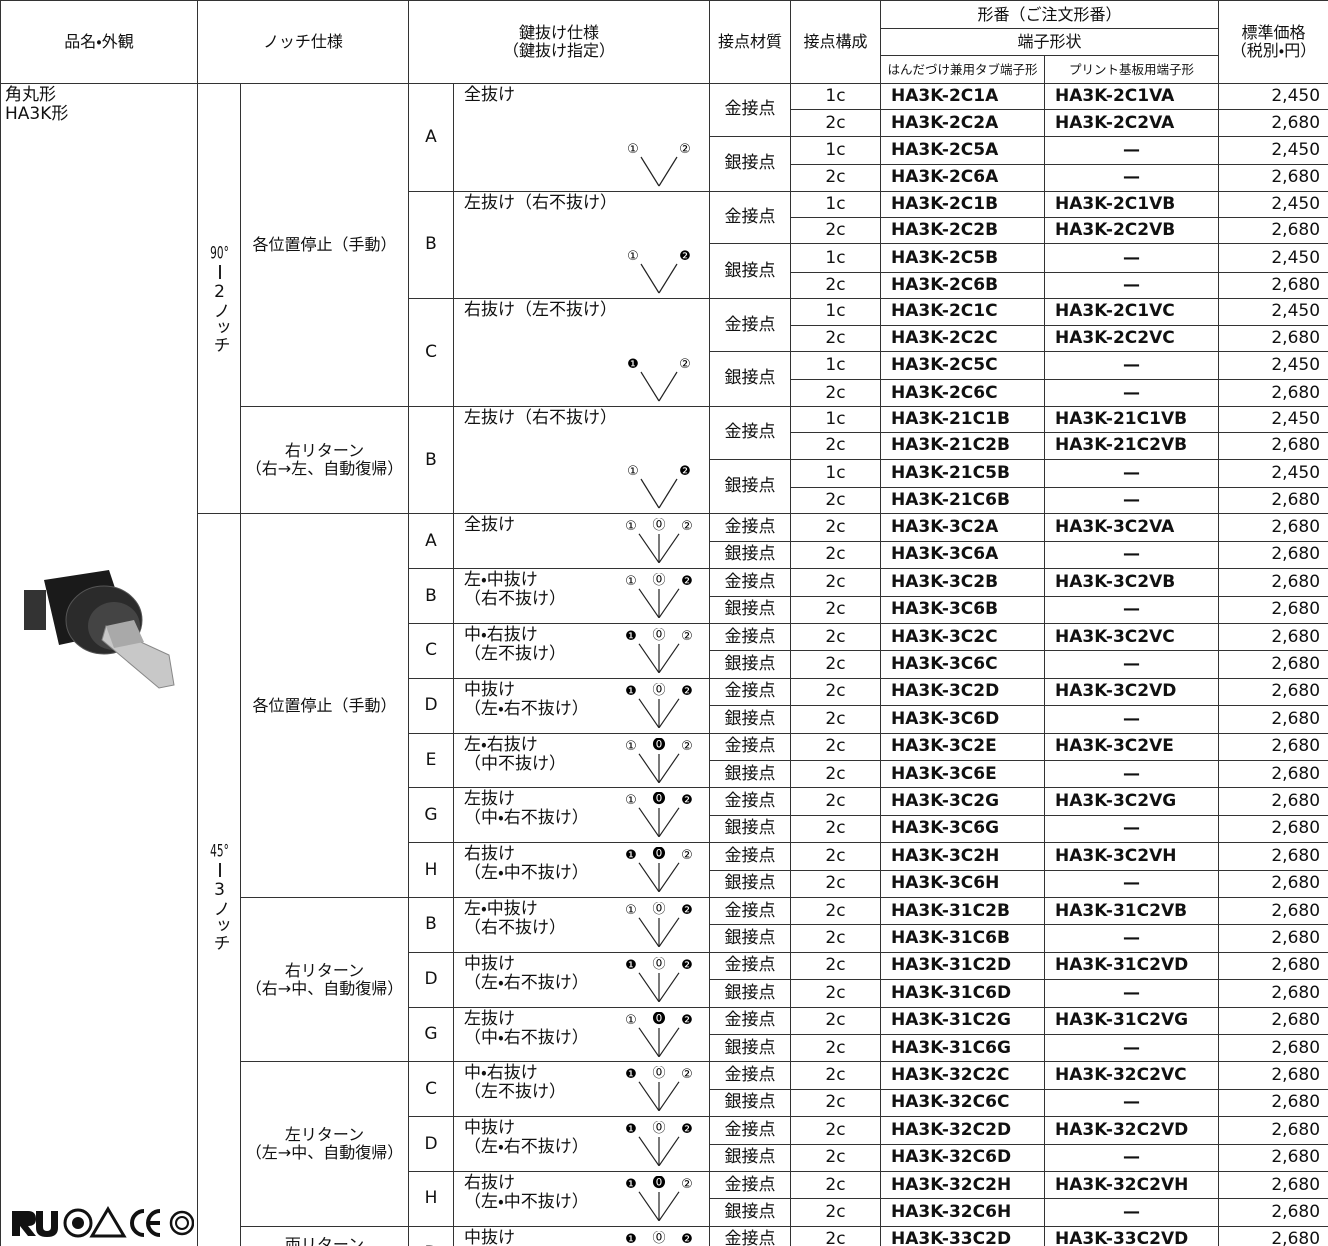  Describe the element at coordinates (582, 353) in the screenshot. I see `key-desc-box: 右抜け（左不抜け） ❶ ②` at that location.